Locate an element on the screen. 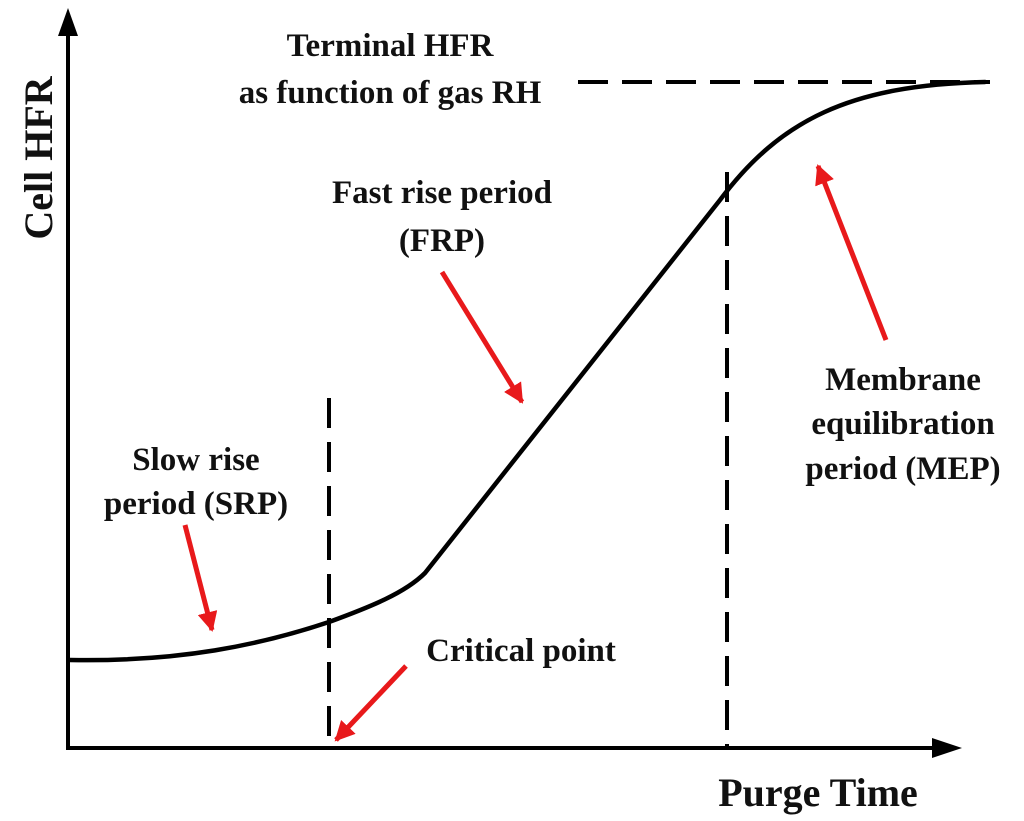 Image resolution: width=1024 pixels, height=821 pixels. frp-arrow is located at coordinates (482, 337).